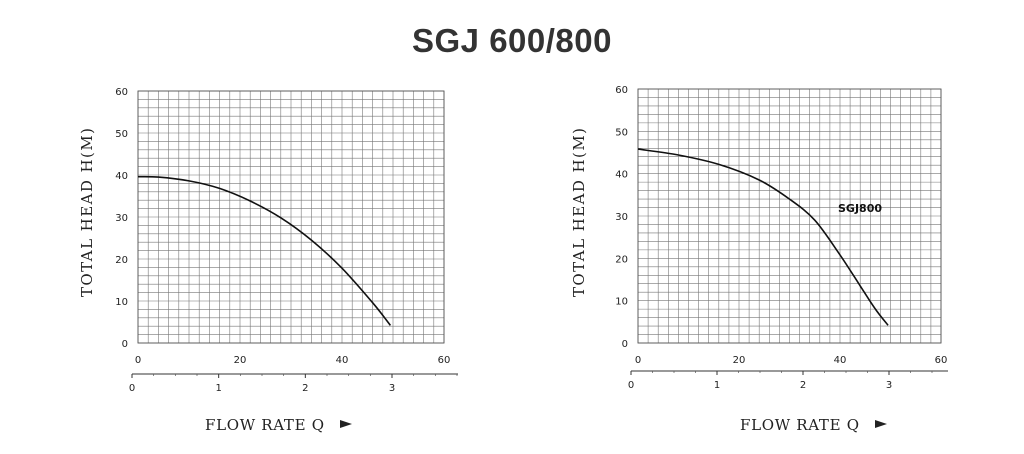 This screenshot has height=454, width=1024. What do you see at coordinates (512, 40) in the screenshot?
I see `page-title: SGJ 600/800` at bounding box center [512, 40].